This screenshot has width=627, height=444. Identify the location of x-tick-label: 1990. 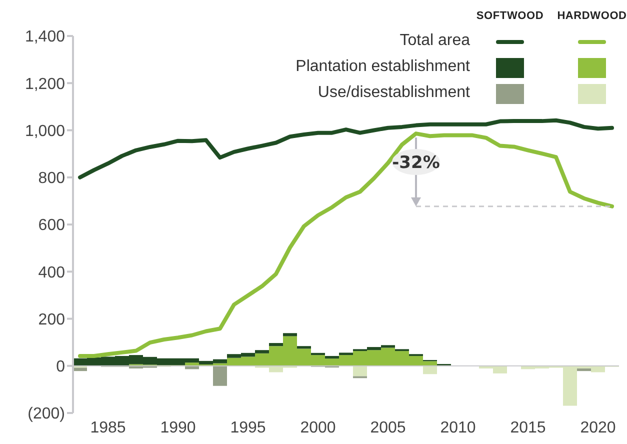
(178, 427).